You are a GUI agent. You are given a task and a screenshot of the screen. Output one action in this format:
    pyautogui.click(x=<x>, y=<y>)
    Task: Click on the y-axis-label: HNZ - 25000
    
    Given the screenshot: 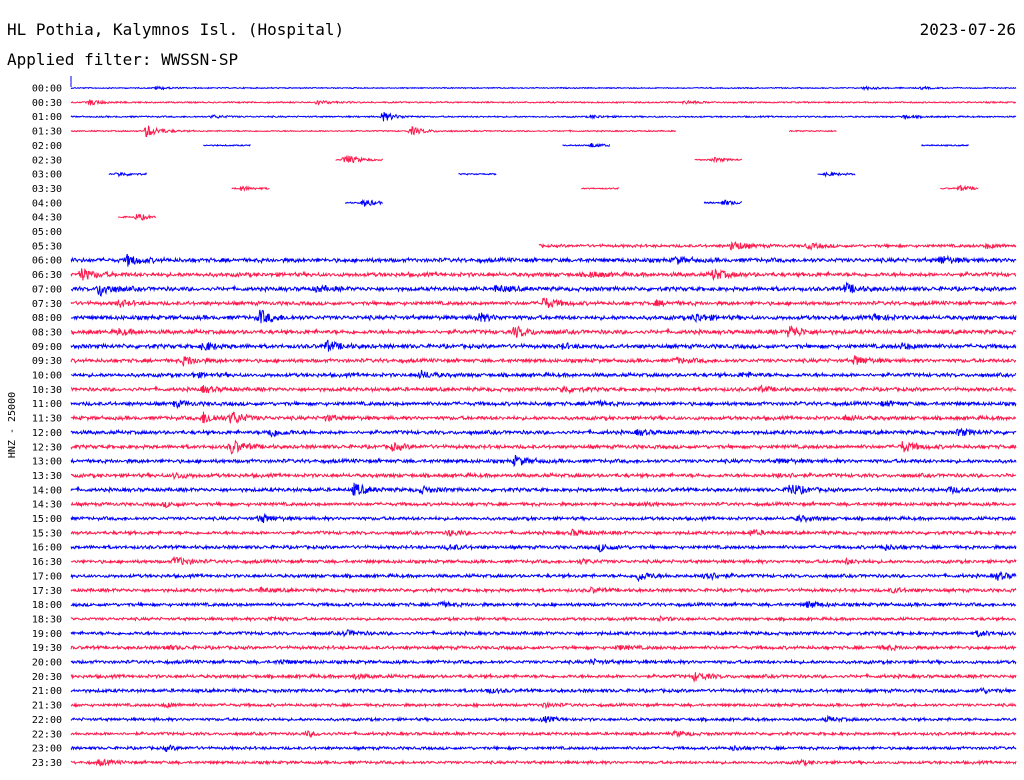 What is the action you would take?
    pyautogui.click(x=12, y=425)
    